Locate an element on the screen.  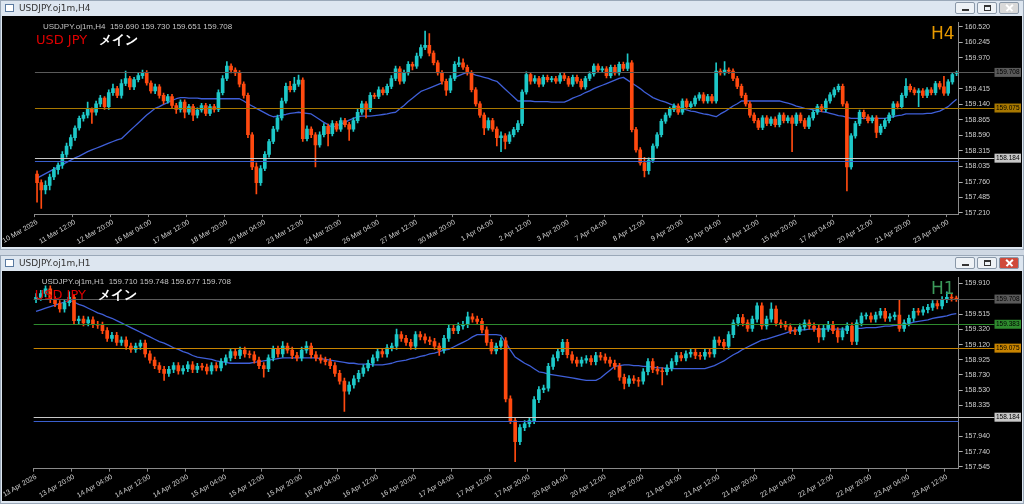
chart-title: USDJPY.oj1m,H1 is located at coordinates (55, 263).